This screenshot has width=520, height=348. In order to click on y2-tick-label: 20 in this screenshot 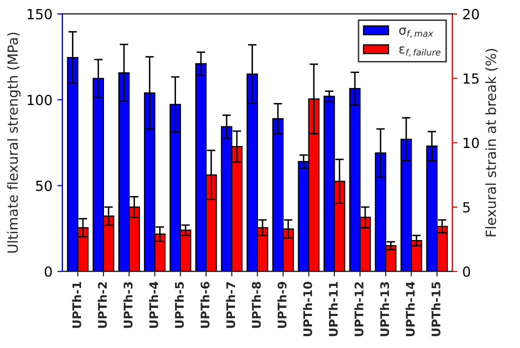, I will do `click(471, 14)`.